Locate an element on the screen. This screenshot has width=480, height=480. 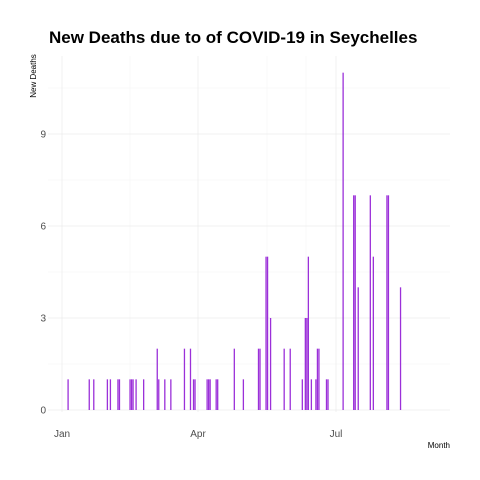
y-tick-label: 6 is located at coordinates (43, 227).